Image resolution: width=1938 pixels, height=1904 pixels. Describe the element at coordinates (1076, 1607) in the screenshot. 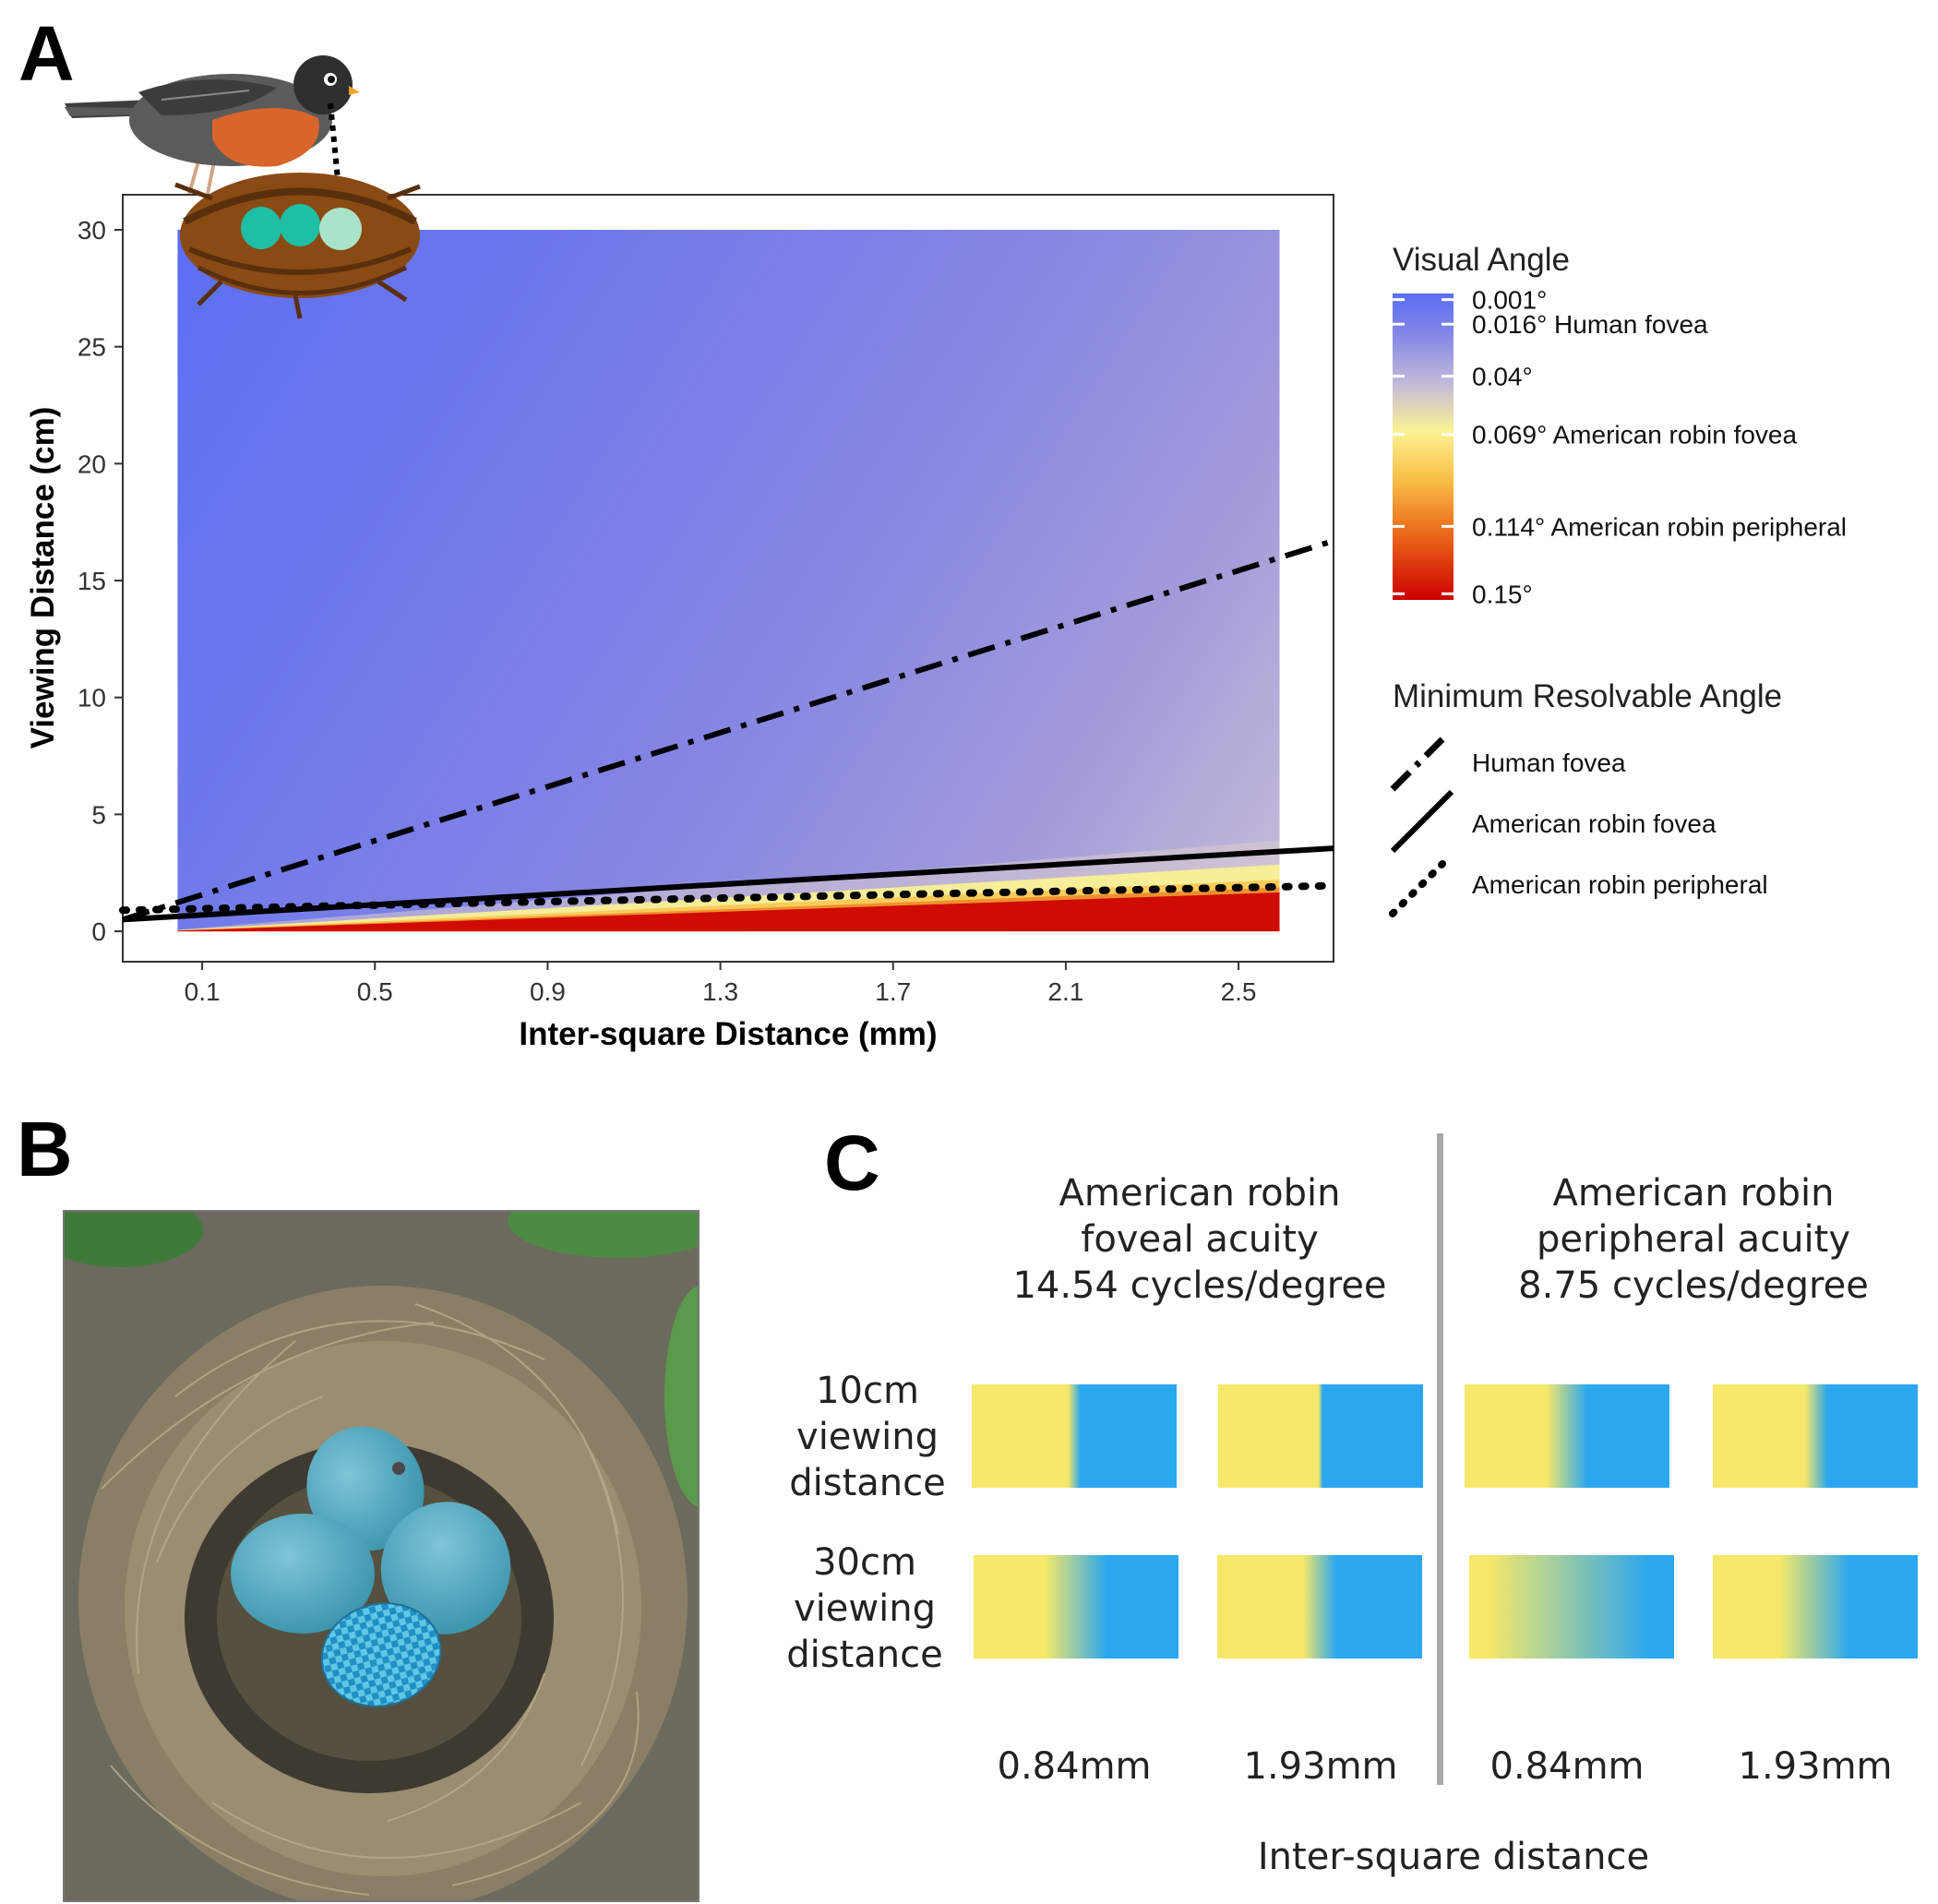

I see `swatch-30cm-foveal-0.84mm` at that location.